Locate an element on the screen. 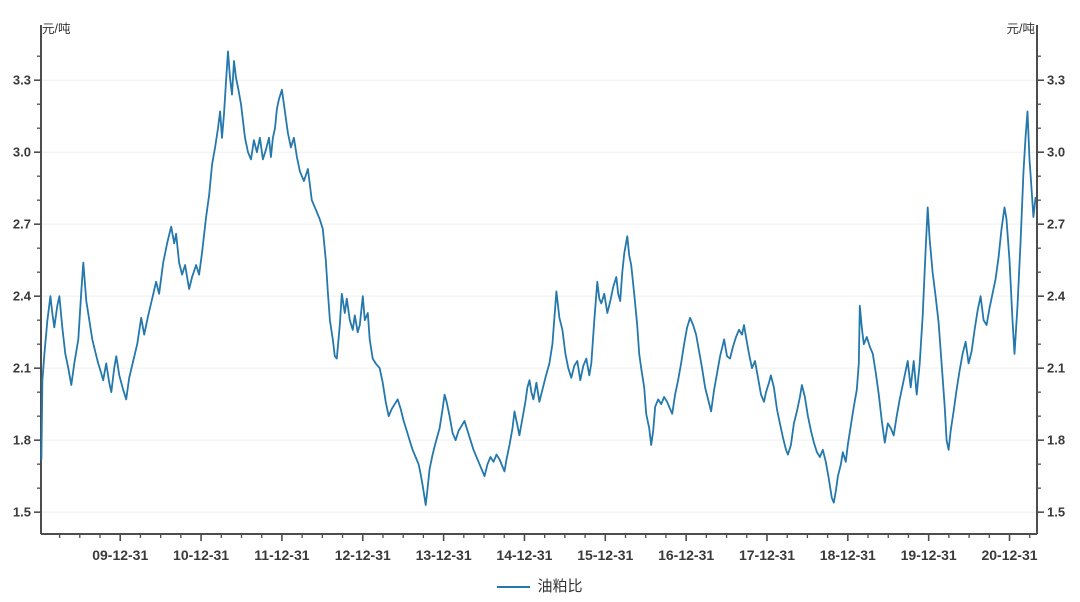 The width and height of the screenshot is (1080, 602). y-axis-unit-right: 元/吨 is located at coordinates (1020, 29).